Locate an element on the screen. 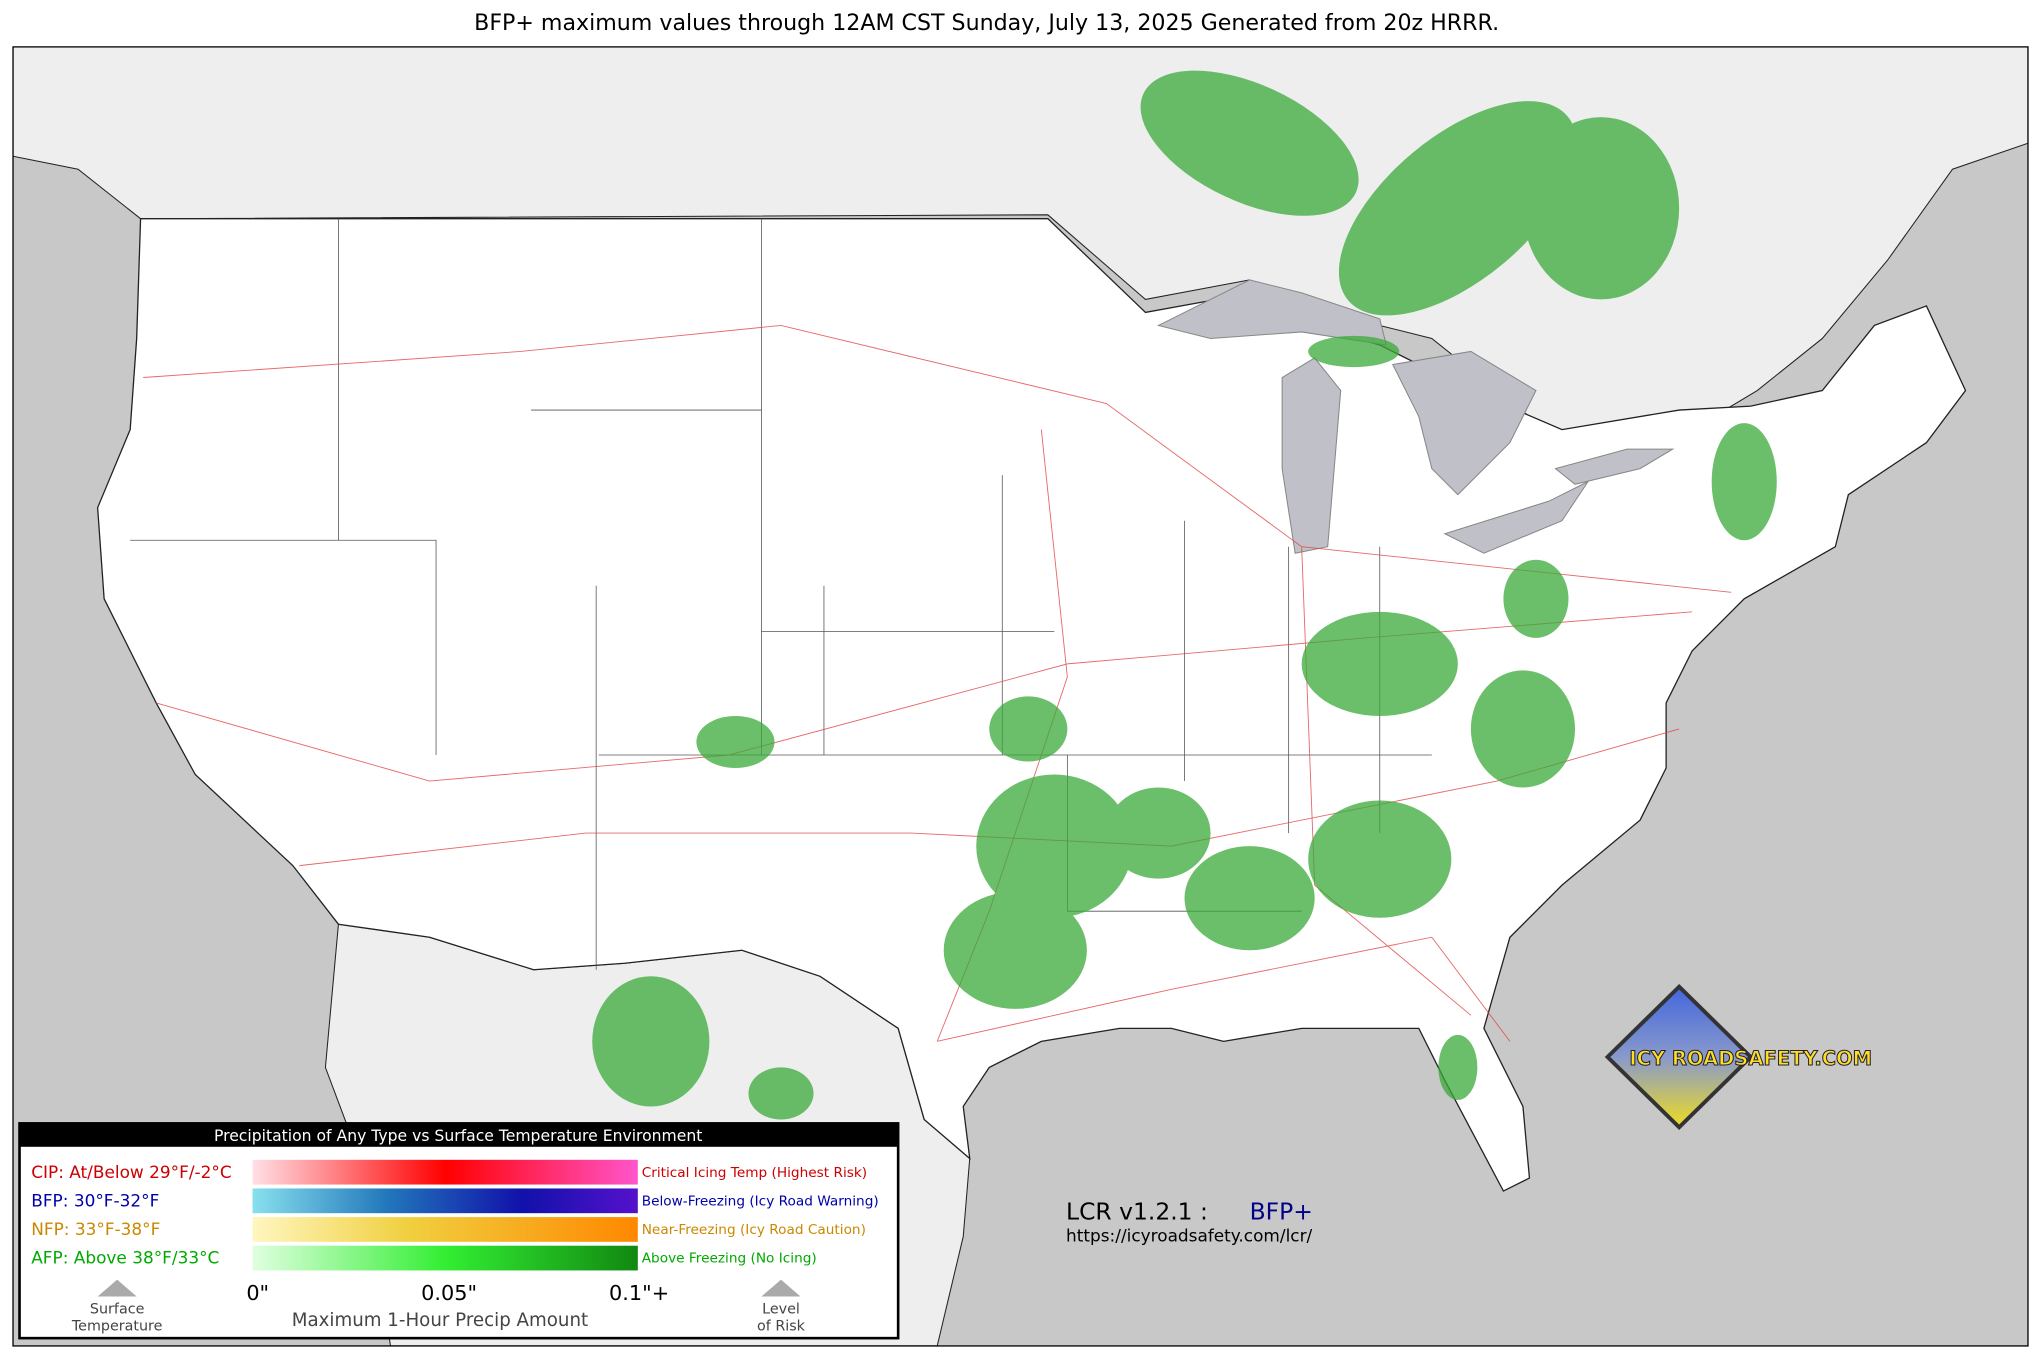 This screenshot has height=1359, width=2041. product-version: LCR v1.2.1 : is located at coordinates (1137, 1212).